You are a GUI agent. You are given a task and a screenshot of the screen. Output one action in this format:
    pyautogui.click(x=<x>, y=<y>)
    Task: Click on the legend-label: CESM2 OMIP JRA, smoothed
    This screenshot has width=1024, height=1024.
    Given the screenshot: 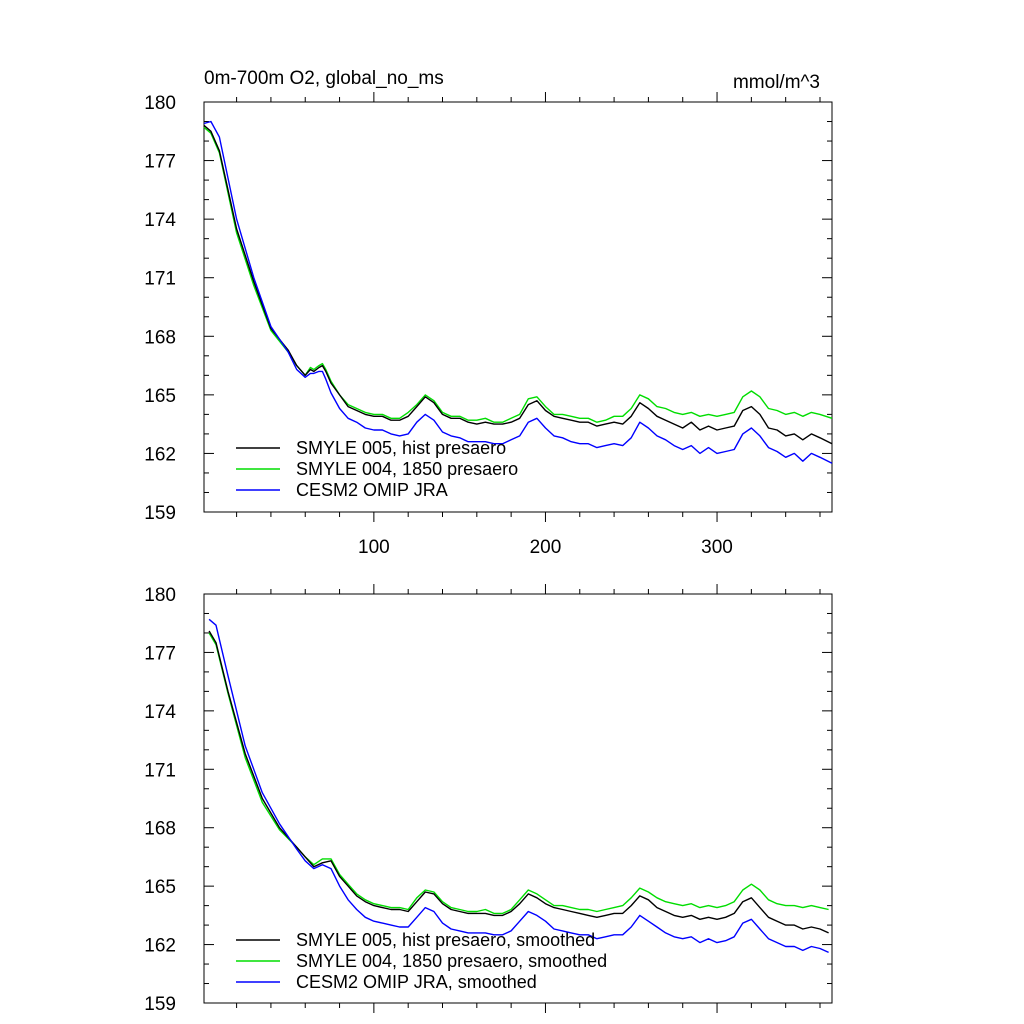 What is the action you would take?
    pyautogui.click(x=416, y=982)
    